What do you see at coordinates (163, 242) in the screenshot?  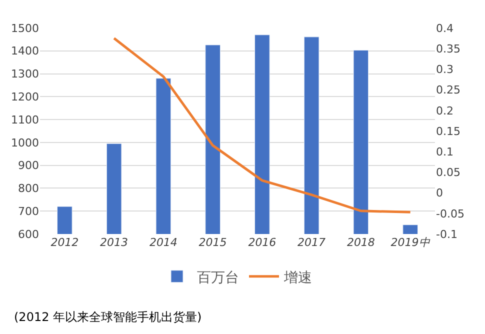 I see `x-tick-label: 2014` at bounding box center [163, 242].